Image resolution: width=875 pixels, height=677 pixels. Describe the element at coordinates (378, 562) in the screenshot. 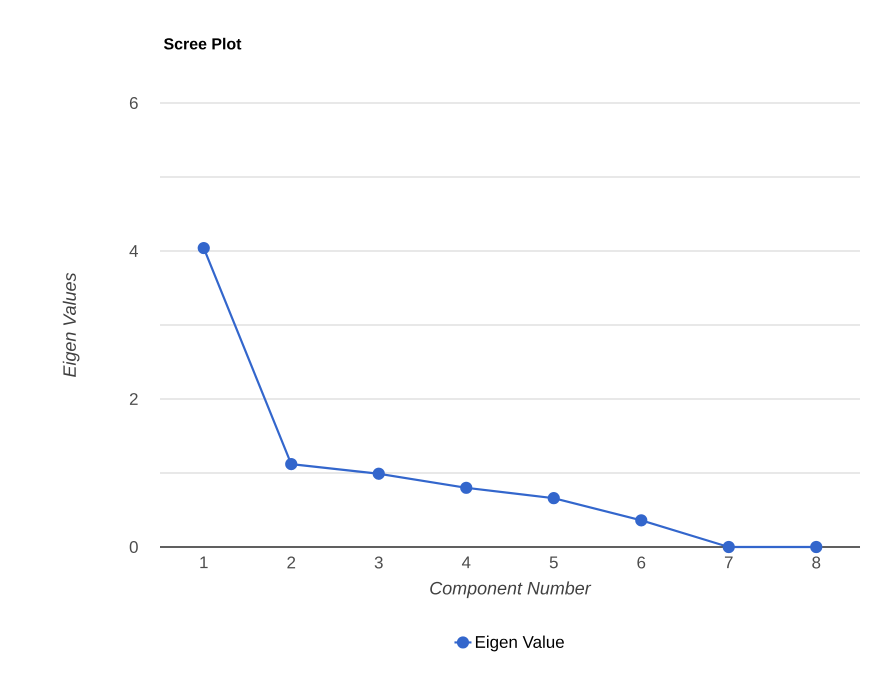

I see `x-tick-label: 3` at that location.